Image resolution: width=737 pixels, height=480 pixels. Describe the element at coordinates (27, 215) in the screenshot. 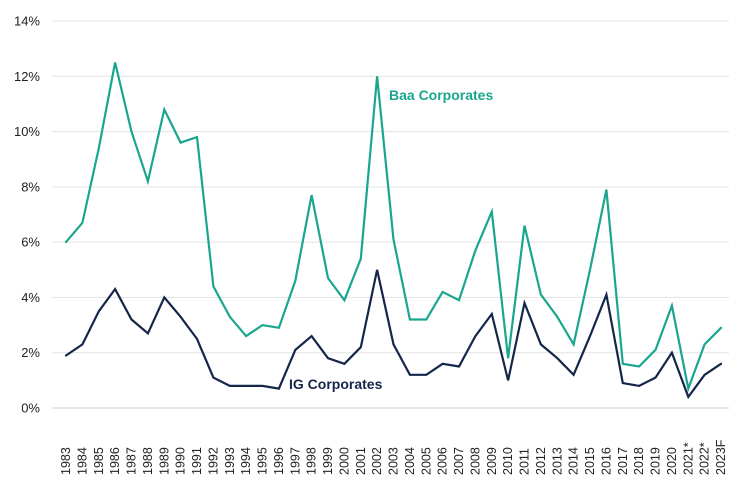

I see `y-axis-tick-labels: 0% 2% 4% 6% 8% 10% 12% 14%` at that location.